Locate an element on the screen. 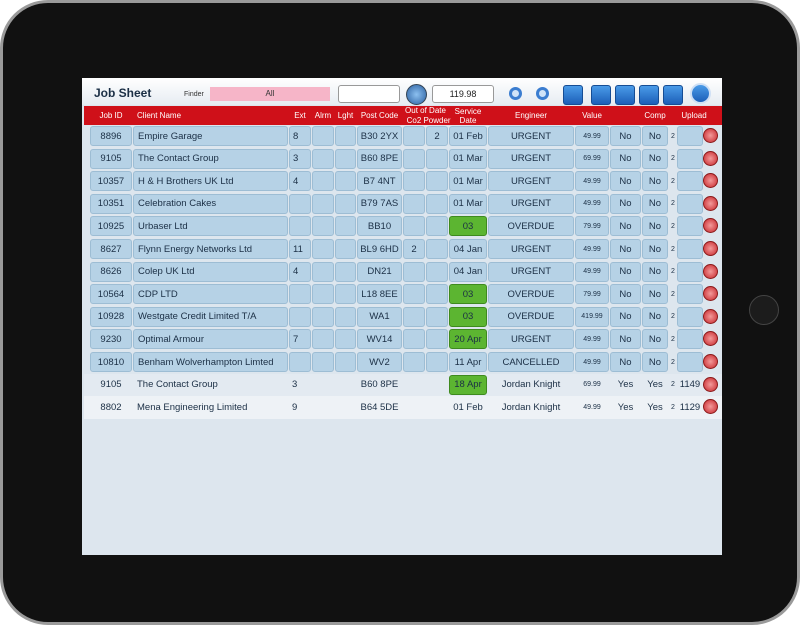  search-input is located at coordinates (369, 94).